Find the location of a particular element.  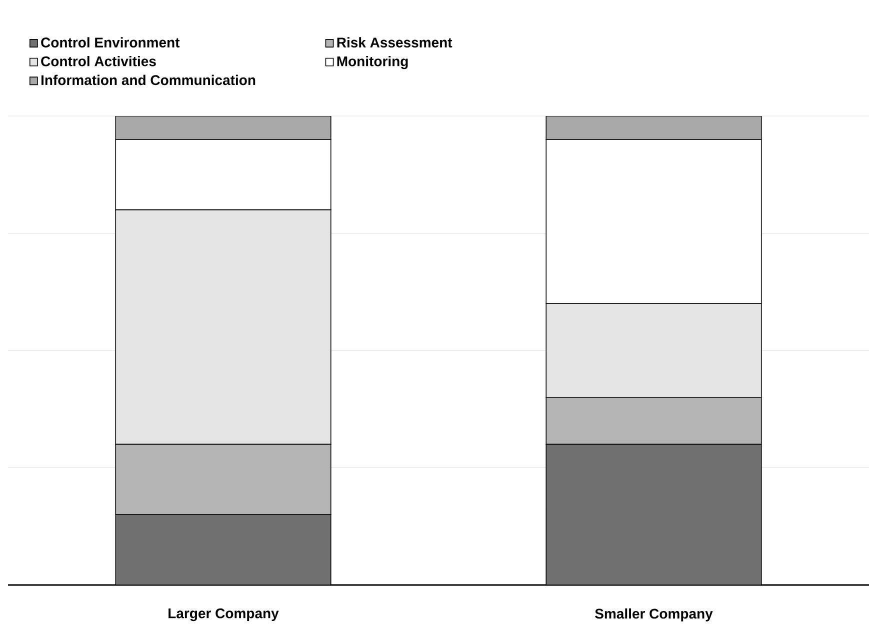

legend-label: Control Environment is located at coordinates (110, 42).